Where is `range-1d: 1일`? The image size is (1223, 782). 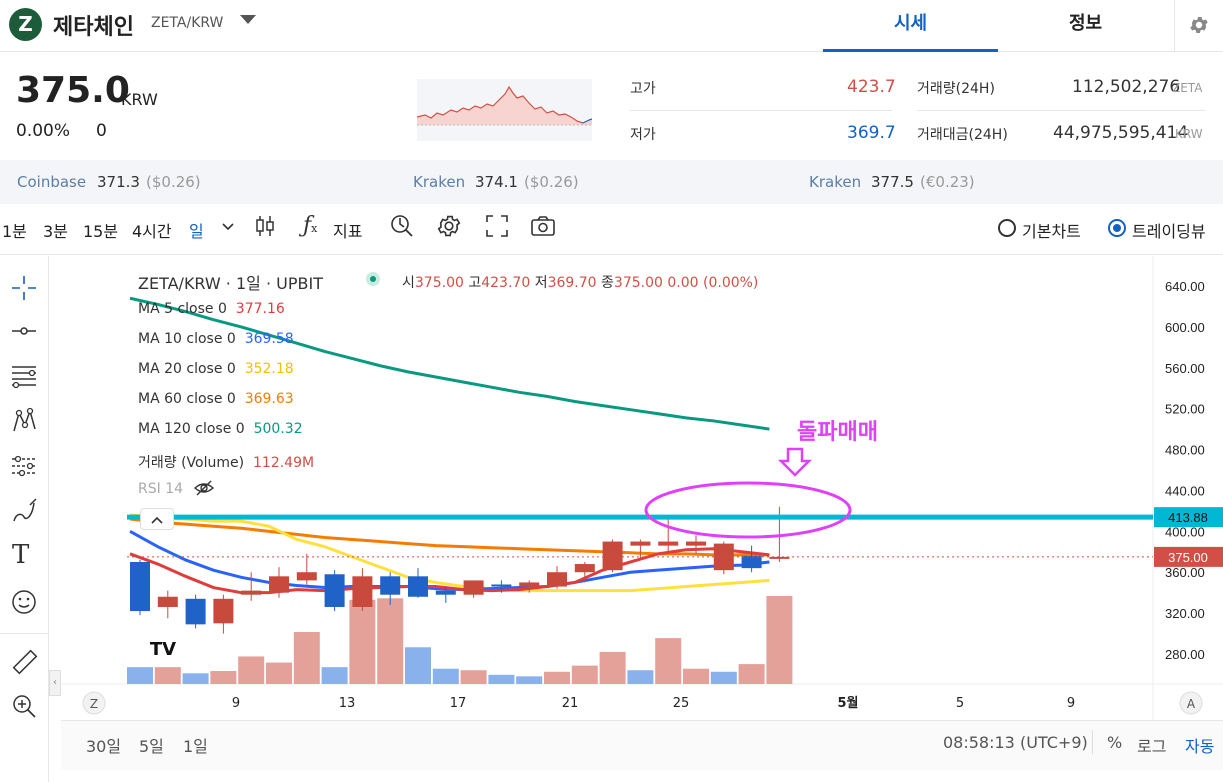 range-1d: 1일 is located at coordinates (195, 746).